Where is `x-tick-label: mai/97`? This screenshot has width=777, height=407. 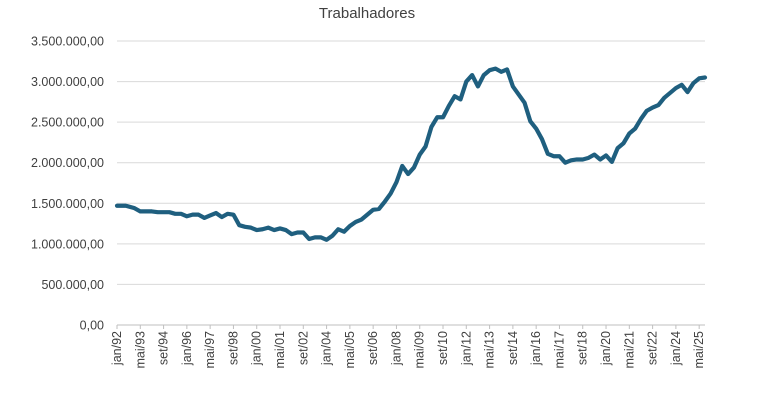
x-tick-label: mai/97 is located at coordinates (210, 350).